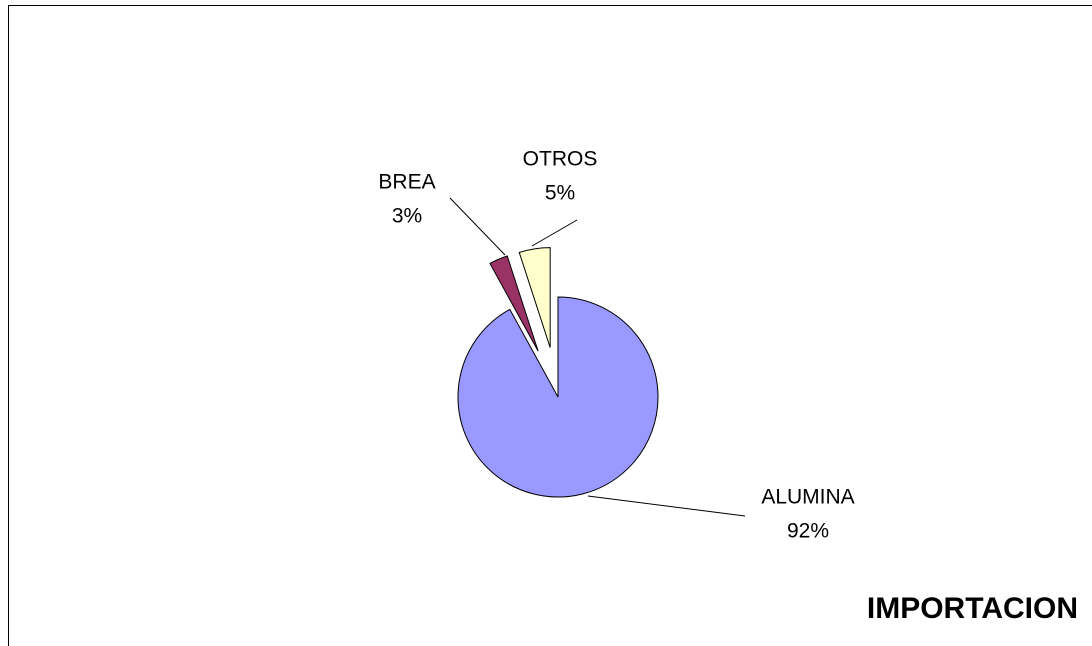 This screenshot has height=646, width=1092. Describe the element at coordinates (560, 159) in the screenshot. I see `category-label: OTROS` at that location.